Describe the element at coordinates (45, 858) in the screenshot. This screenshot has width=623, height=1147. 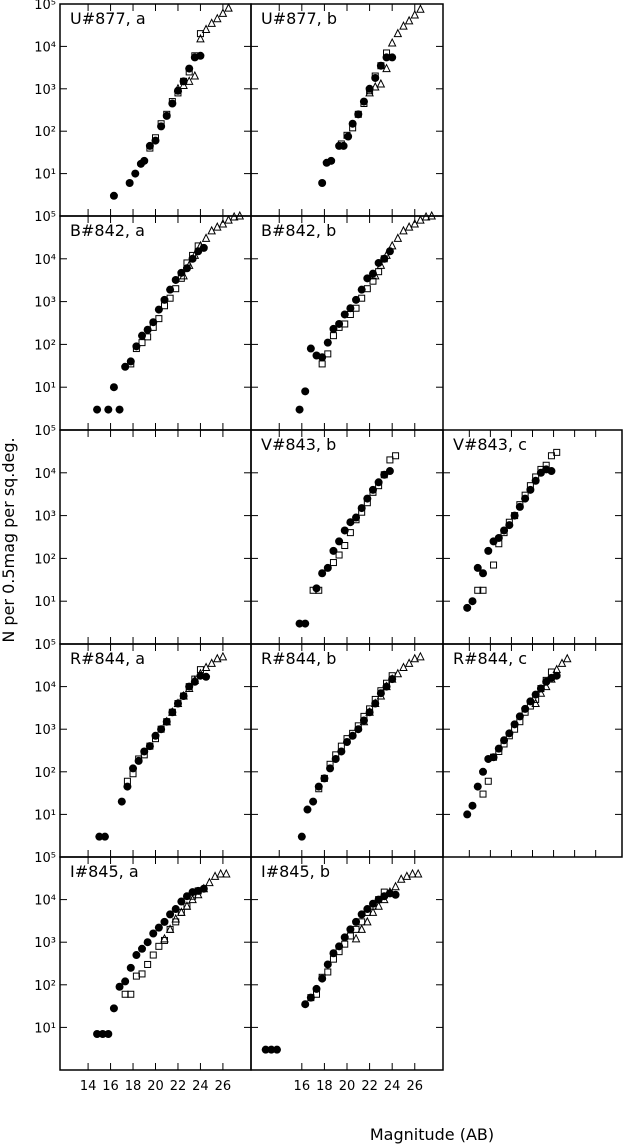
I see `y-tick-label: 10⁵` at that location.